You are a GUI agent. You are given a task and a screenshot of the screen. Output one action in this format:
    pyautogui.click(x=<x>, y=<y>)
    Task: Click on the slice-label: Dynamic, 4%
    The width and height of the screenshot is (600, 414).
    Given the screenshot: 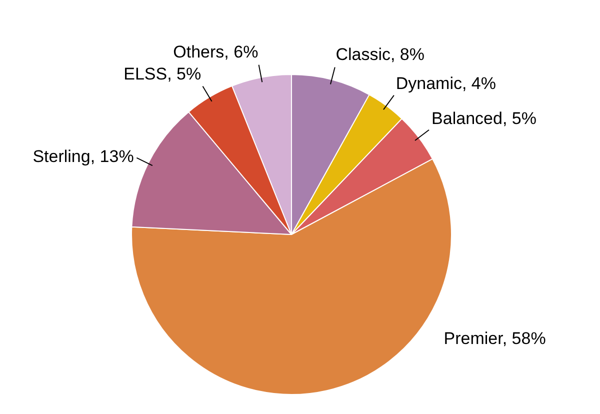 What is the action you would take?
    pyautogui.click(x=446, y=83)
    